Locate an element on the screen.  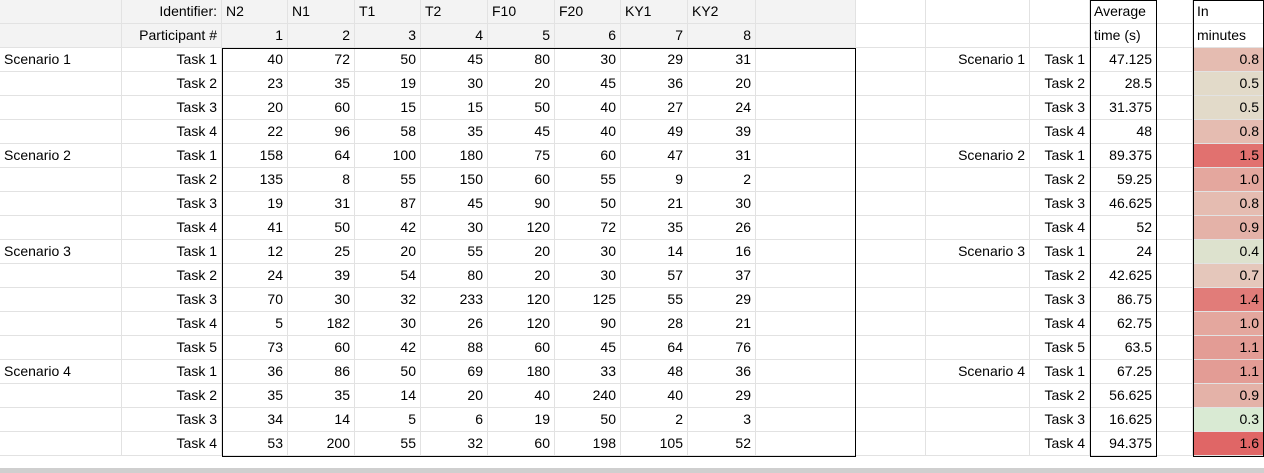
time-value-cell: 31 is located at coordinates (722, 156).